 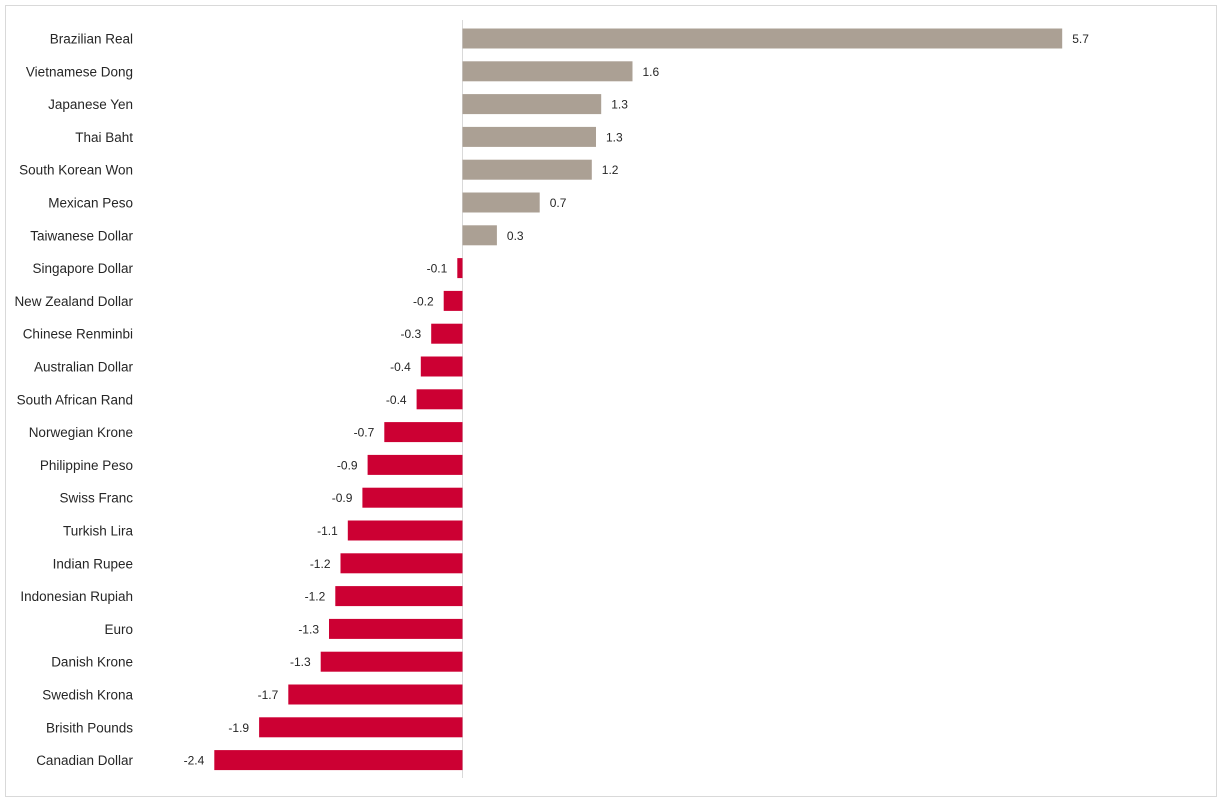 What do you see at coordinates (423, 301) in the screenshot?
I see `data-label: -0.2` at bounding box center [423, 301].